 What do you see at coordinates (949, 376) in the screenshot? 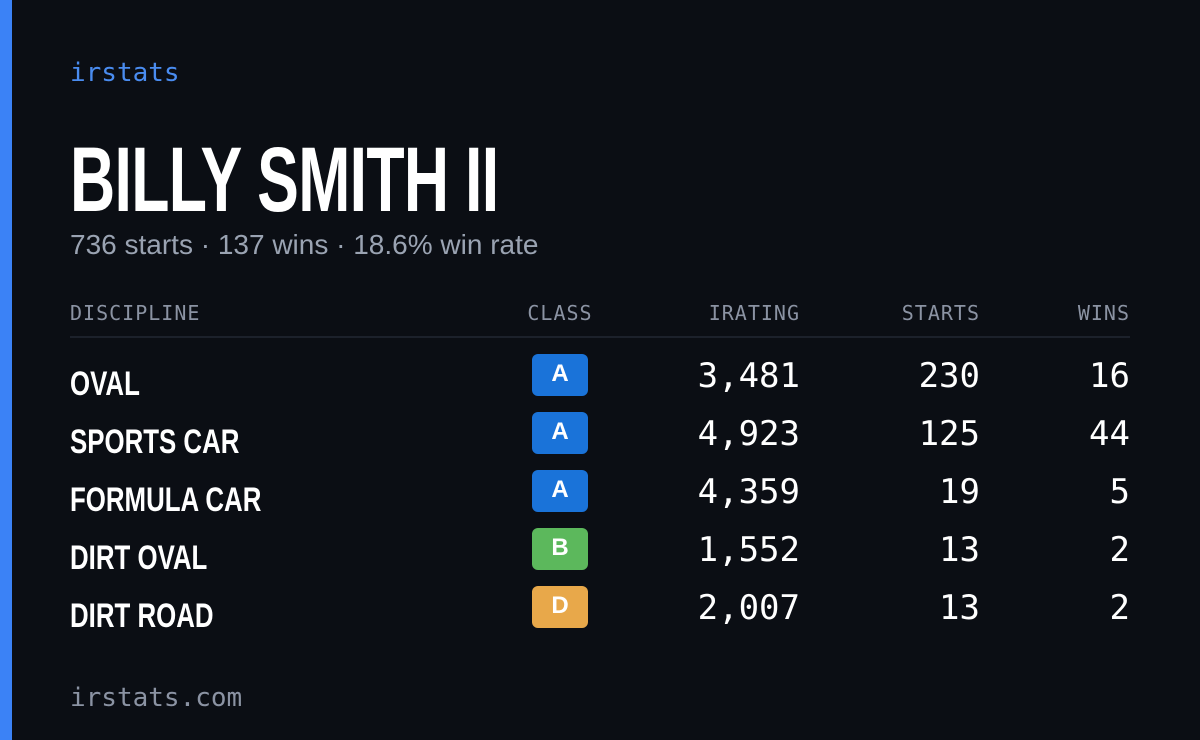
I see `starts-value: 230` at bounding box center [949, 376].